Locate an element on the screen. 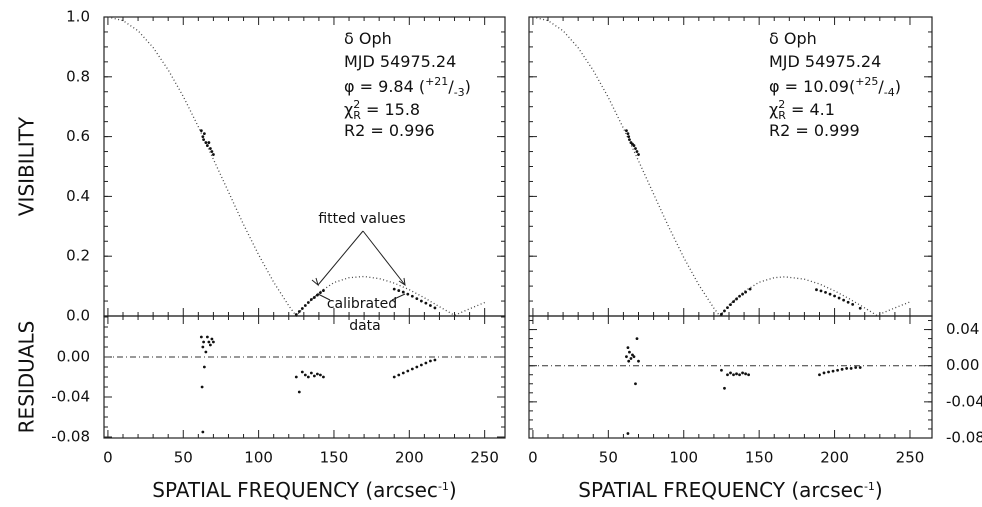 The width and height of the screenshot is (982, 507). y-tick-label: 0.00 is located at coordinates (73, 357).